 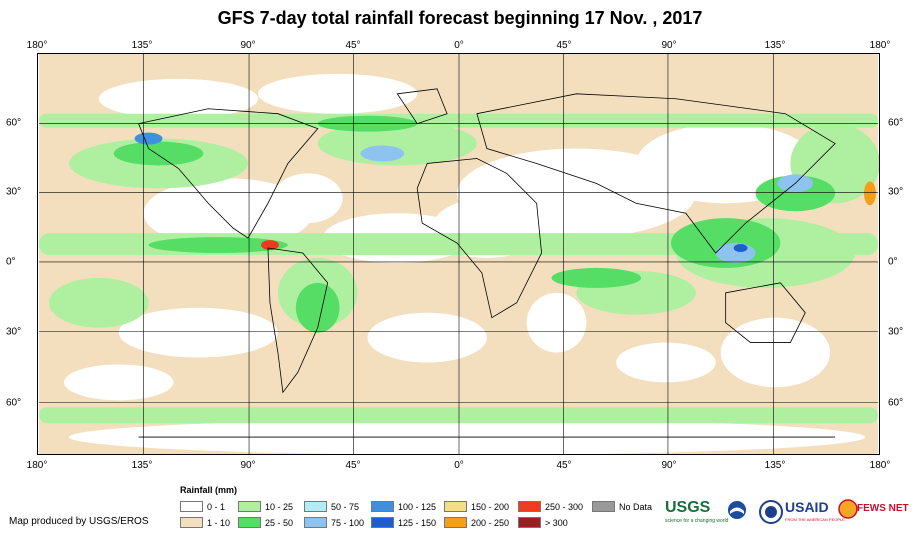 I want to click on lon-tick-top: 0°, so click(x=459, y=45).